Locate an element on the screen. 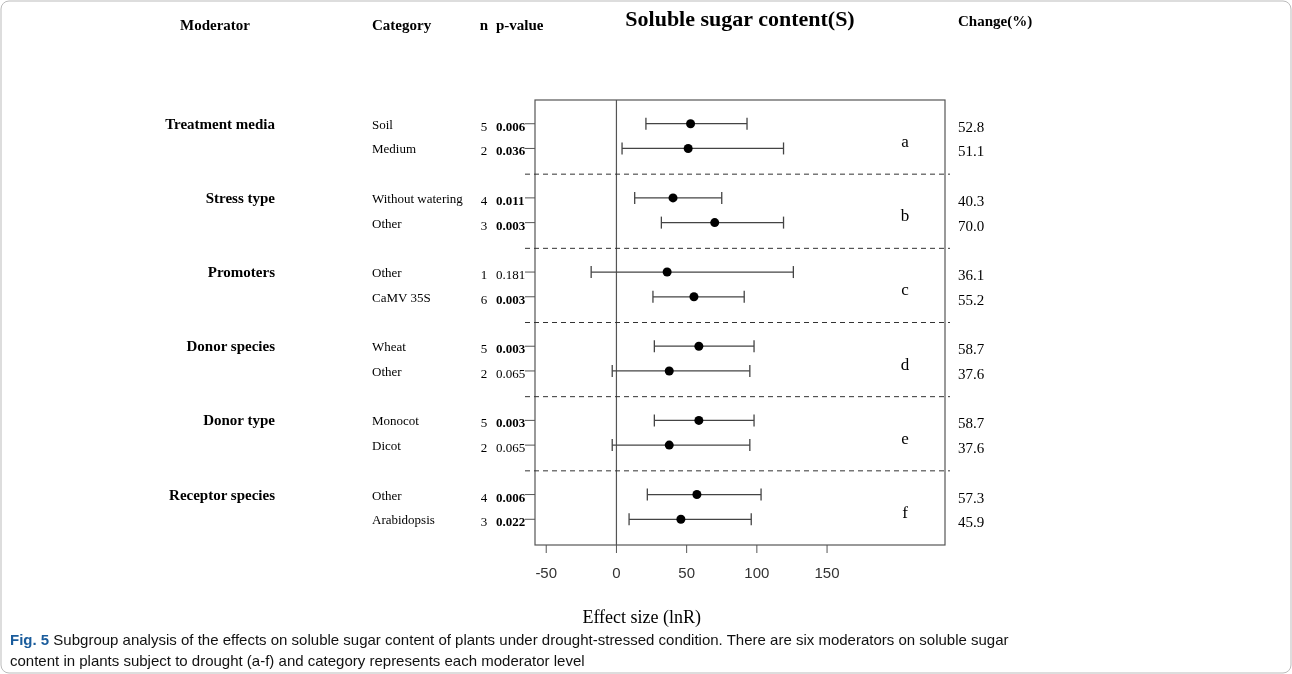 The height and width of the screenshot is (674, 1292). data-label: 70.0 is located at coordinates (971, 225).